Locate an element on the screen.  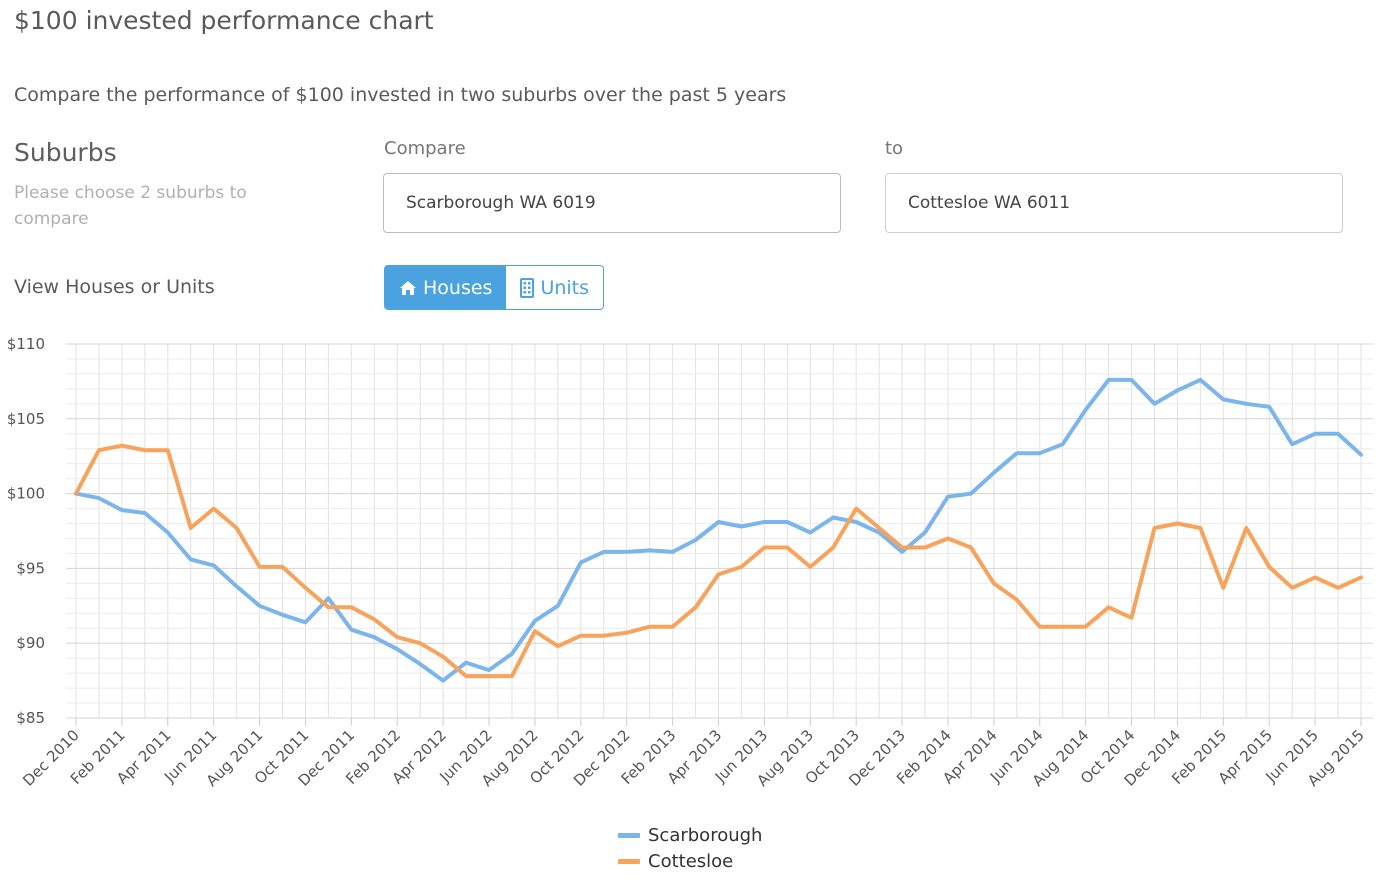
legend-swatch-cottesloe is located at coordinates (629, 861).